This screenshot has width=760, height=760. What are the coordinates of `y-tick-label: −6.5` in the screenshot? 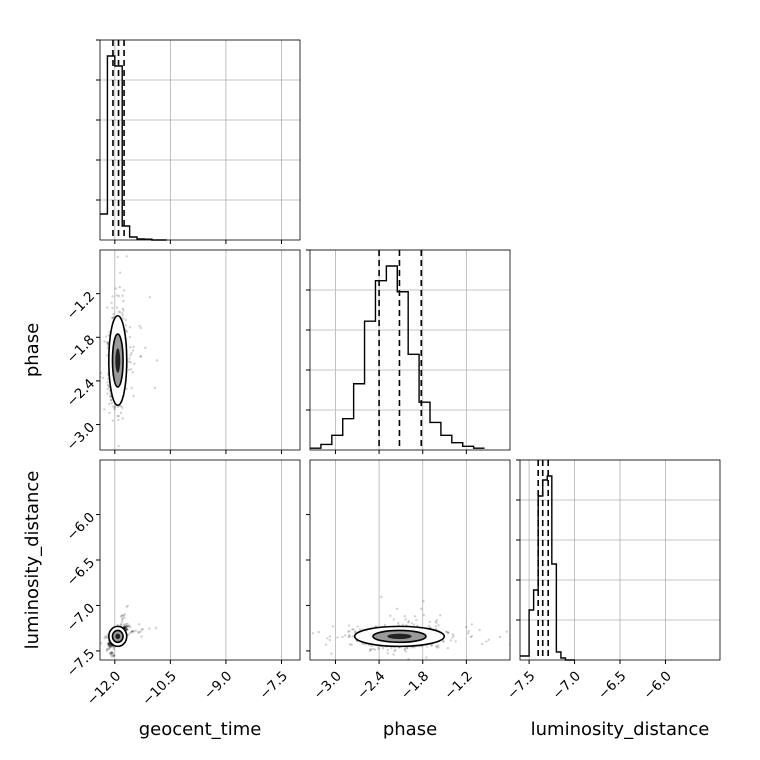 It's located at (81, 572).